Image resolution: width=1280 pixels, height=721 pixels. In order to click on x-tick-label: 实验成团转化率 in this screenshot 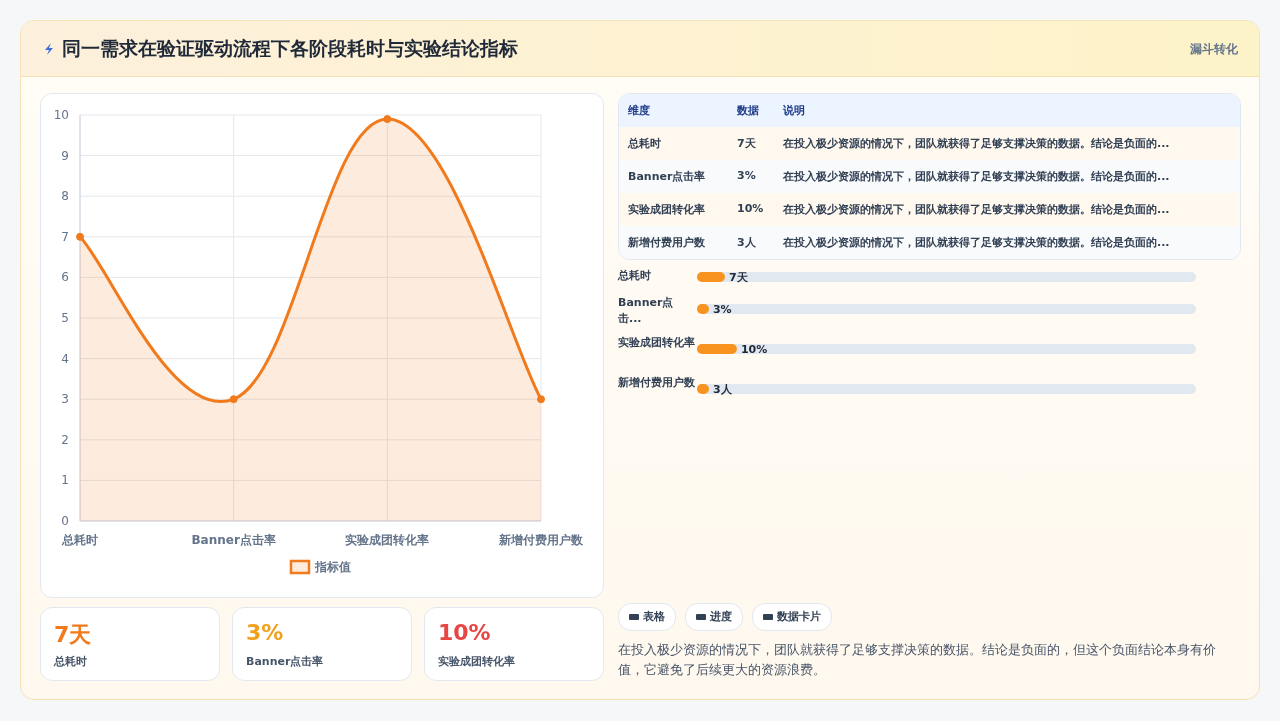, I will do `click(387, 540)`.